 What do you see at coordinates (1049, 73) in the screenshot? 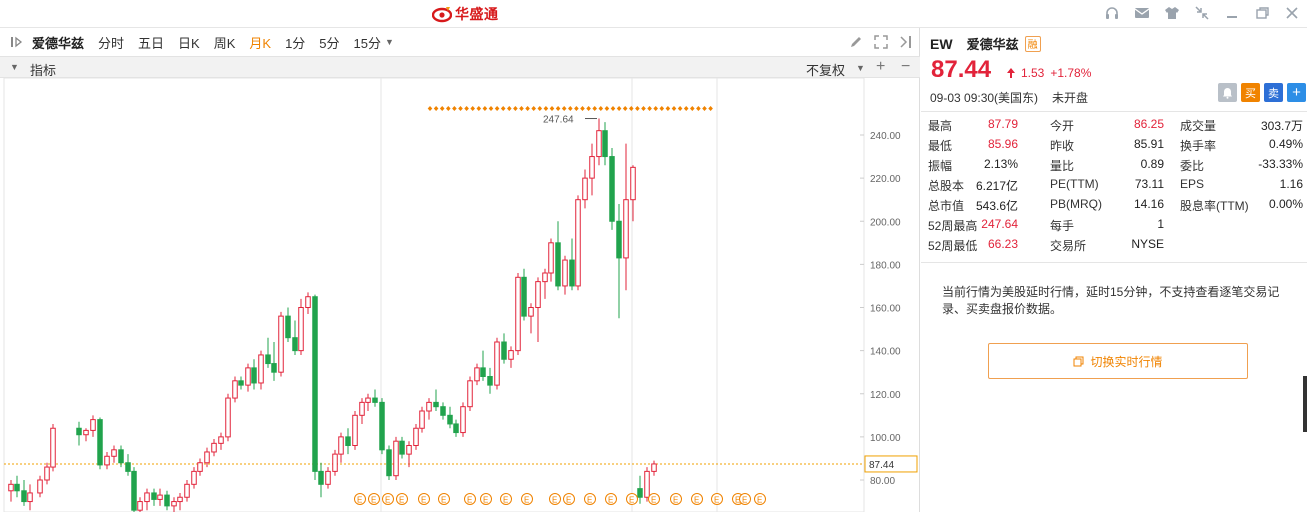
I see `price-change: 1.53 +1.78%` at bounding box center [1049, 73].